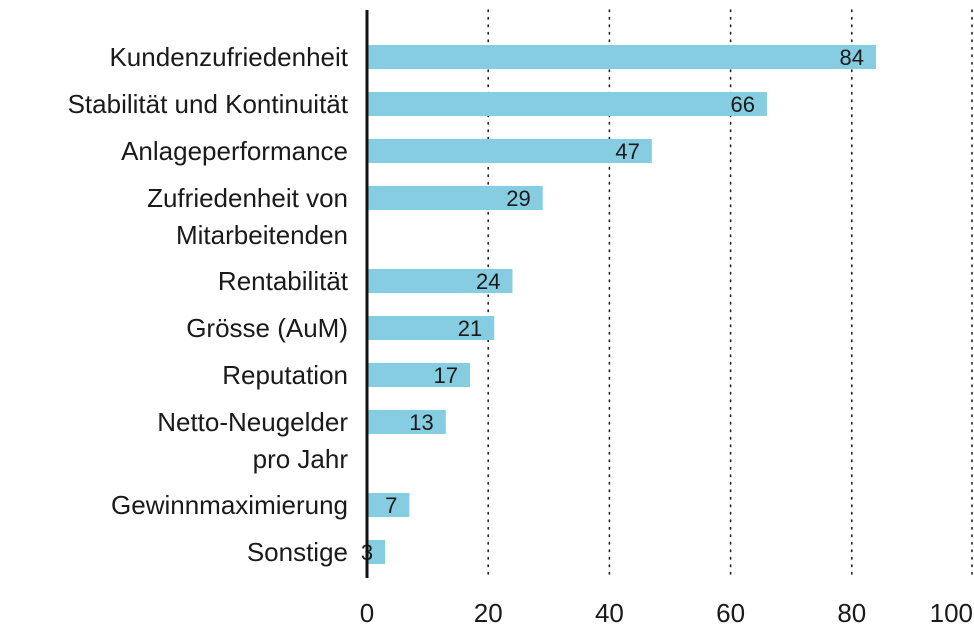 The width and height of the screenshot is (974, 635). I want to click on x-tick-label-40: 40, so click(609, 613).